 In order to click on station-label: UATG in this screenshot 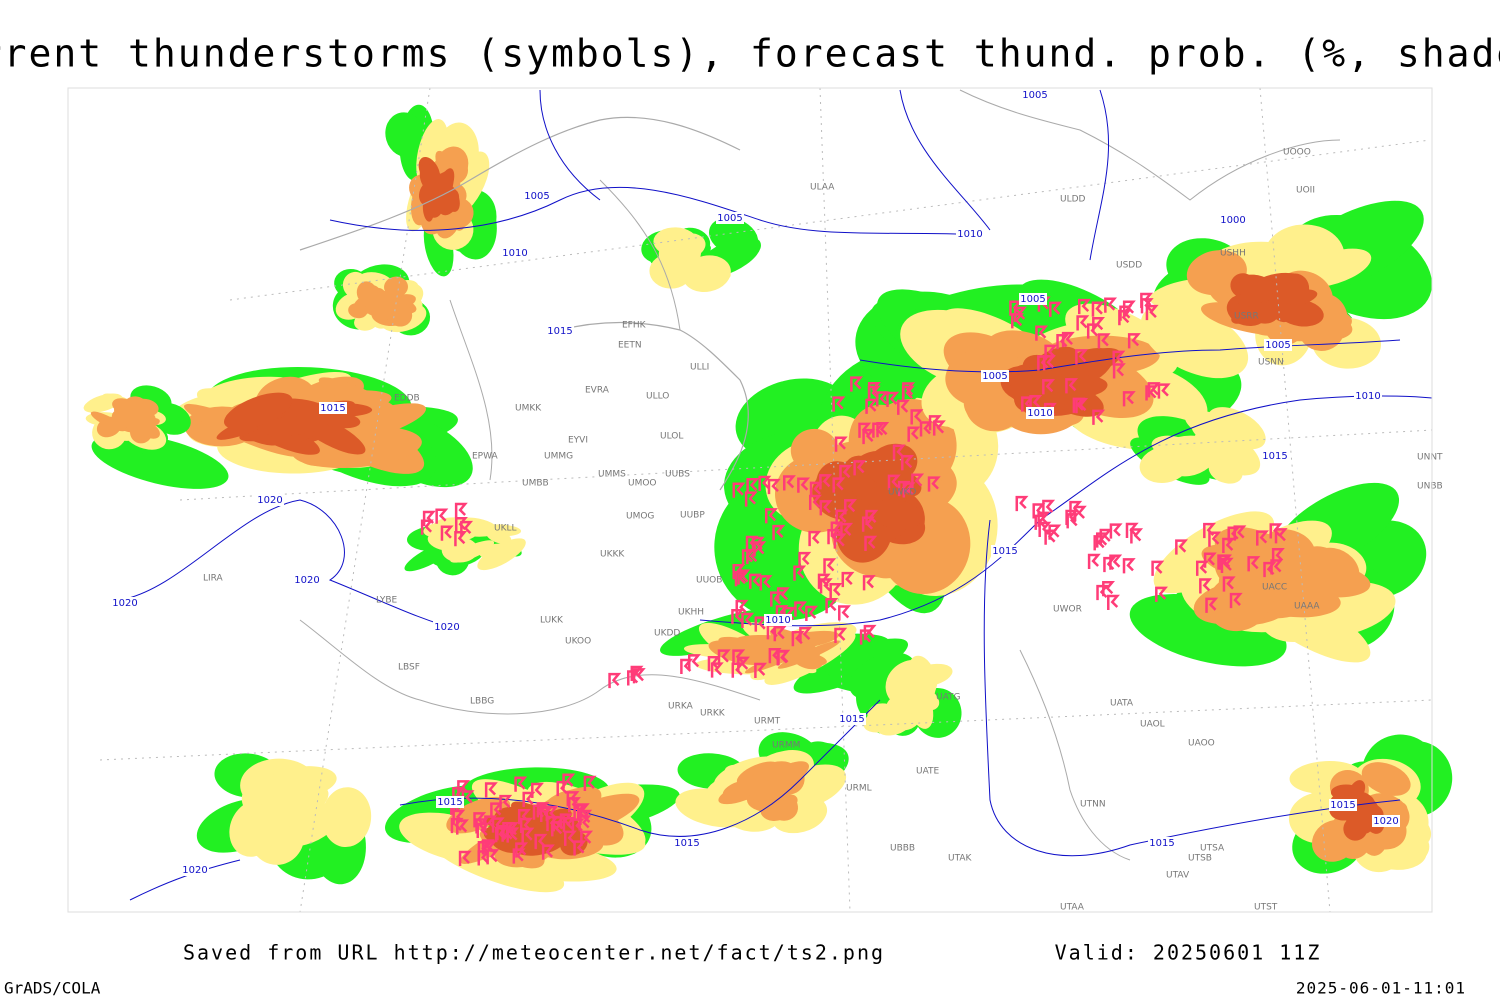, I will do `click(948, 698)`.